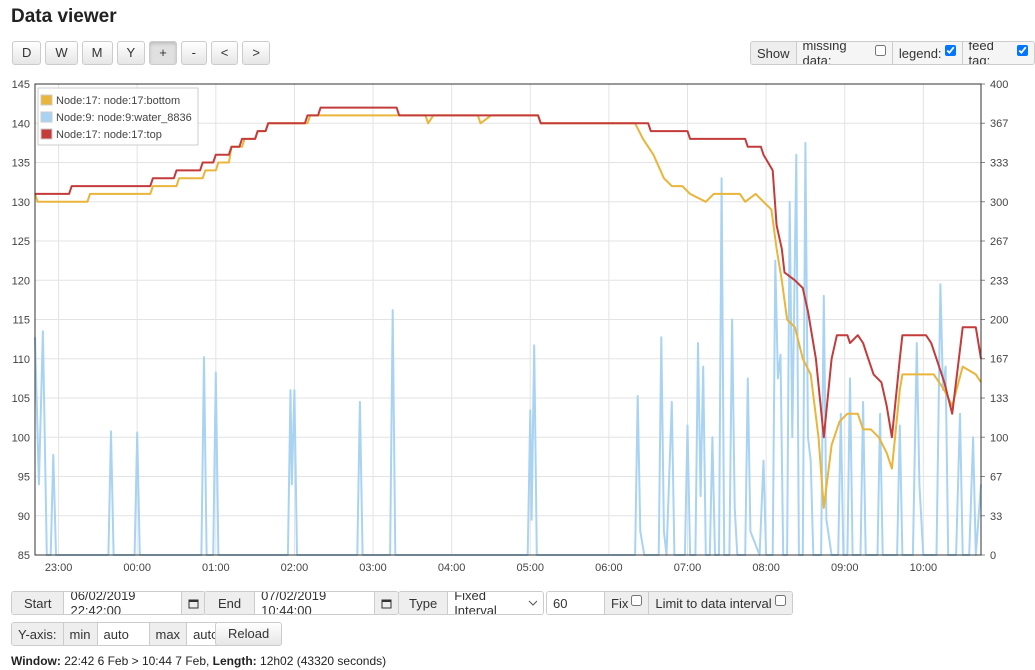 The width and height of the screenshot is (1035, 670). I want to click on x-tick-label: 00:00, so click(137, 568).